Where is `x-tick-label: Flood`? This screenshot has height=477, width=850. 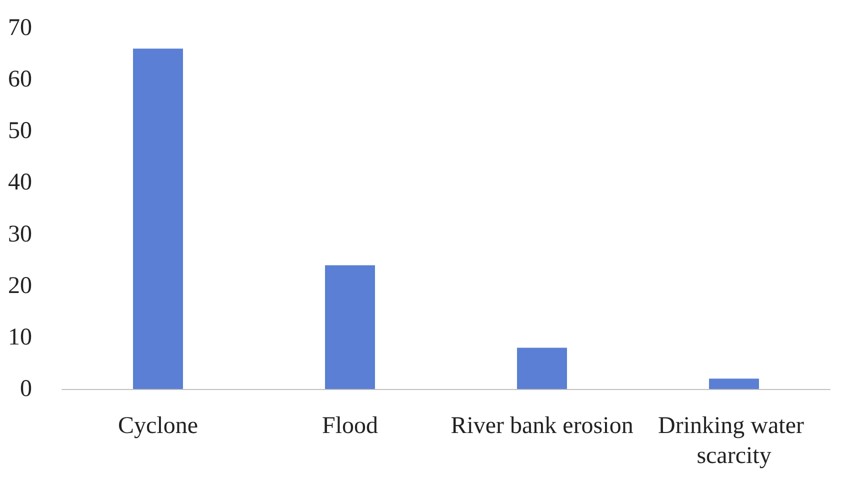 x-tick-label: Flood is located at coordinates (350, 426).